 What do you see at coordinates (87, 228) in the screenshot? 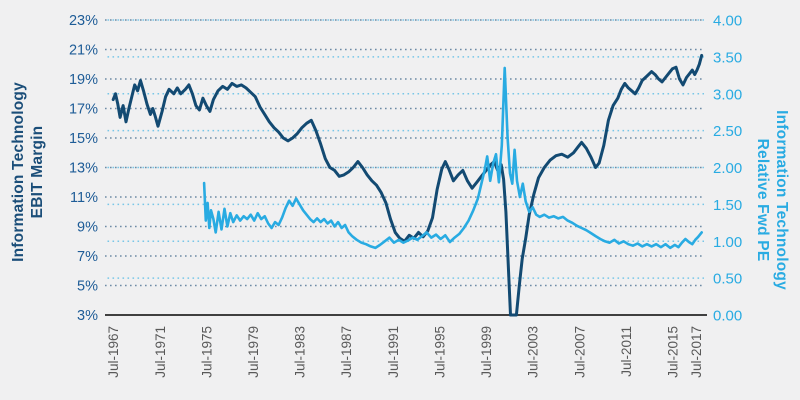
I see `left-tick-label: 9%` at bounding box center [87, 228].